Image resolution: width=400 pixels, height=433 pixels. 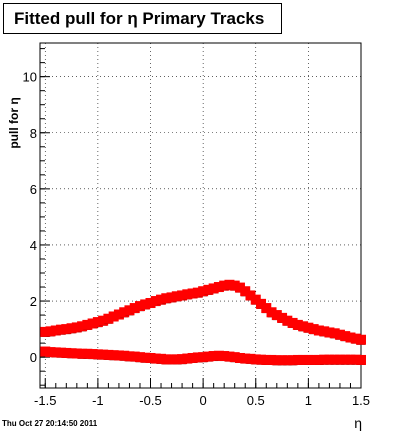 I want to click on y-tick-label: 2, so click(x=33, y=301).